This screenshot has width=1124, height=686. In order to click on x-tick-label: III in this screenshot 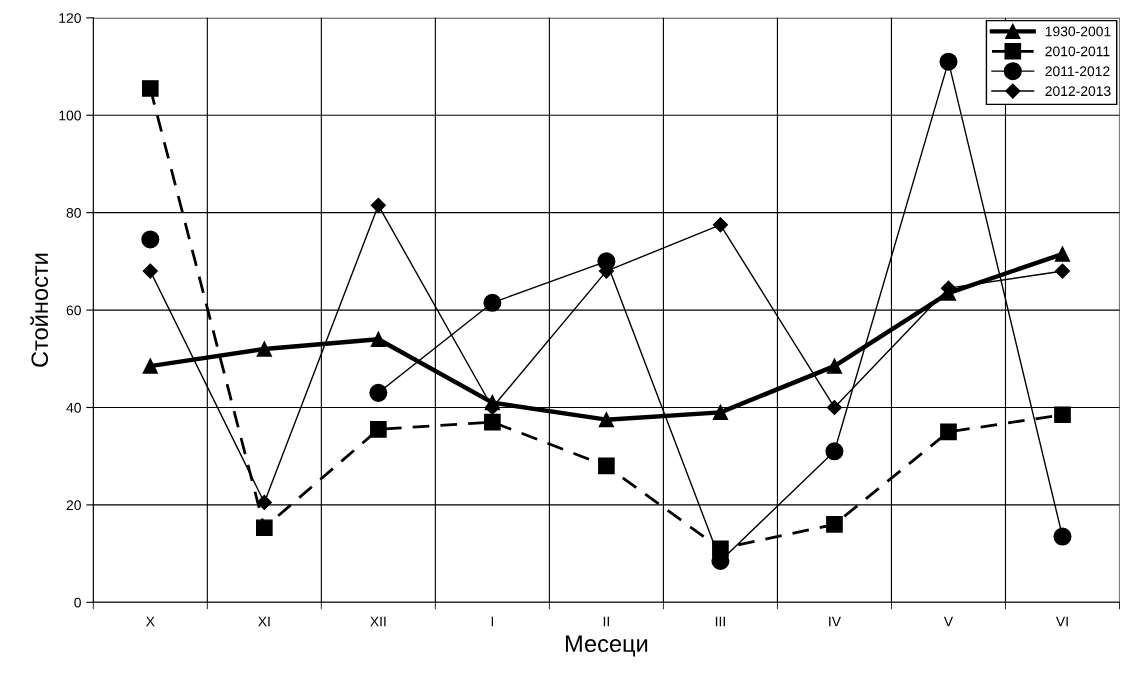, I will do `click(720, 621)`.